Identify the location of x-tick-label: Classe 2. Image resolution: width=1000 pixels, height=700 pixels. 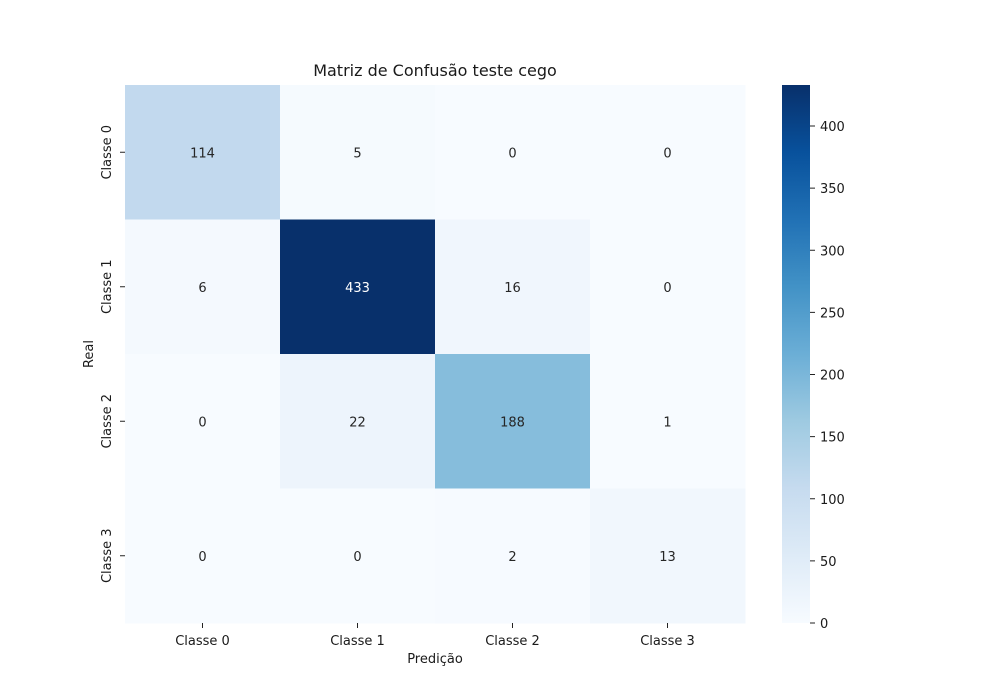
(512, 641).